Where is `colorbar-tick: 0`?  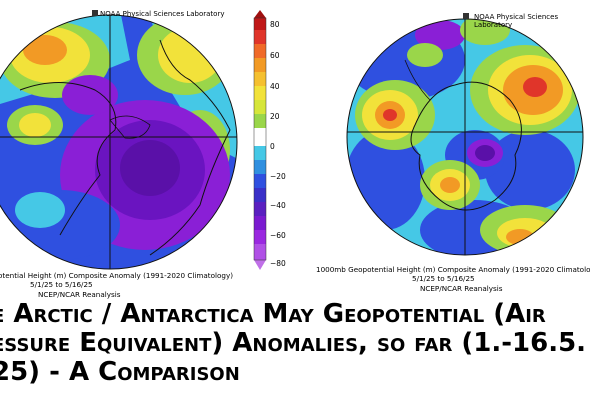
colorbar-tick: 0 is located at coordinates (272, 146).